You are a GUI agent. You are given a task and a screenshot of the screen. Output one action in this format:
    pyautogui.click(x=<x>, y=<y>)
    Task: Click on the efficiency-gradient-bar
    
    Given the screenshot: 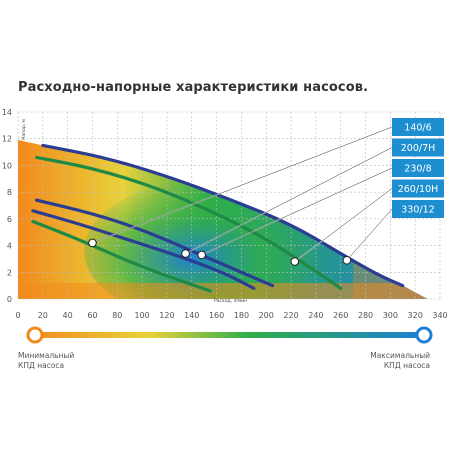 What is the action you would take?
    pyautogui.click(x=229, y=335)
    